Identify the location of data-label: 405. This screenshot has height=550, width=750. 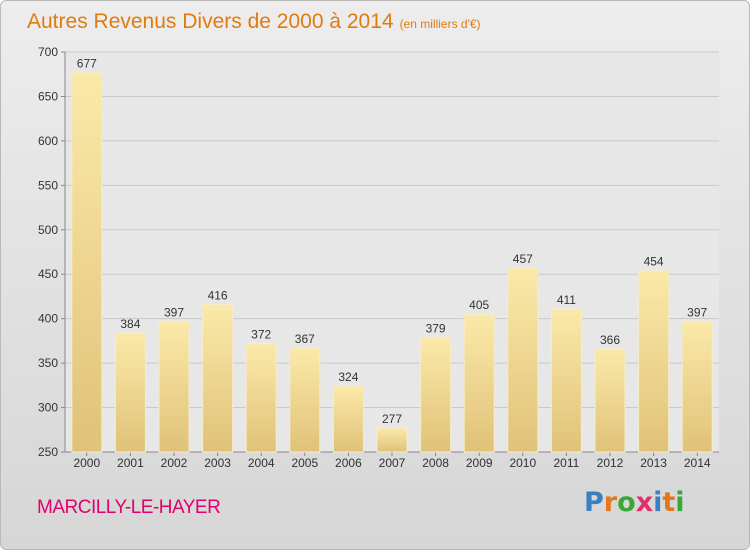
(479, 305).